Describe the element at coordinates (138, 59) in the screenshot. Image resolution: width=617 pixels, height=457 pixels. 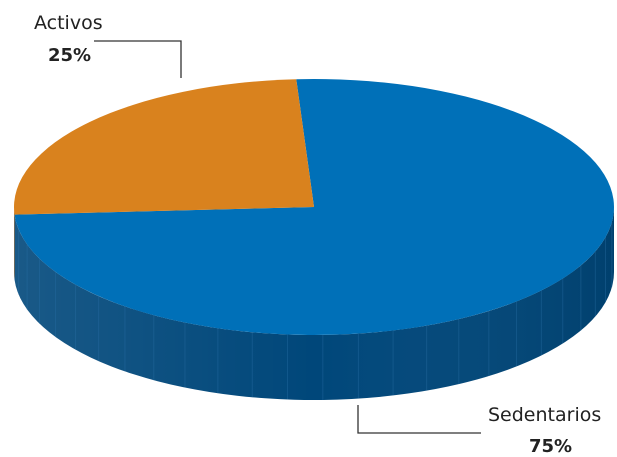
I see `leader-line-activos` at that location.